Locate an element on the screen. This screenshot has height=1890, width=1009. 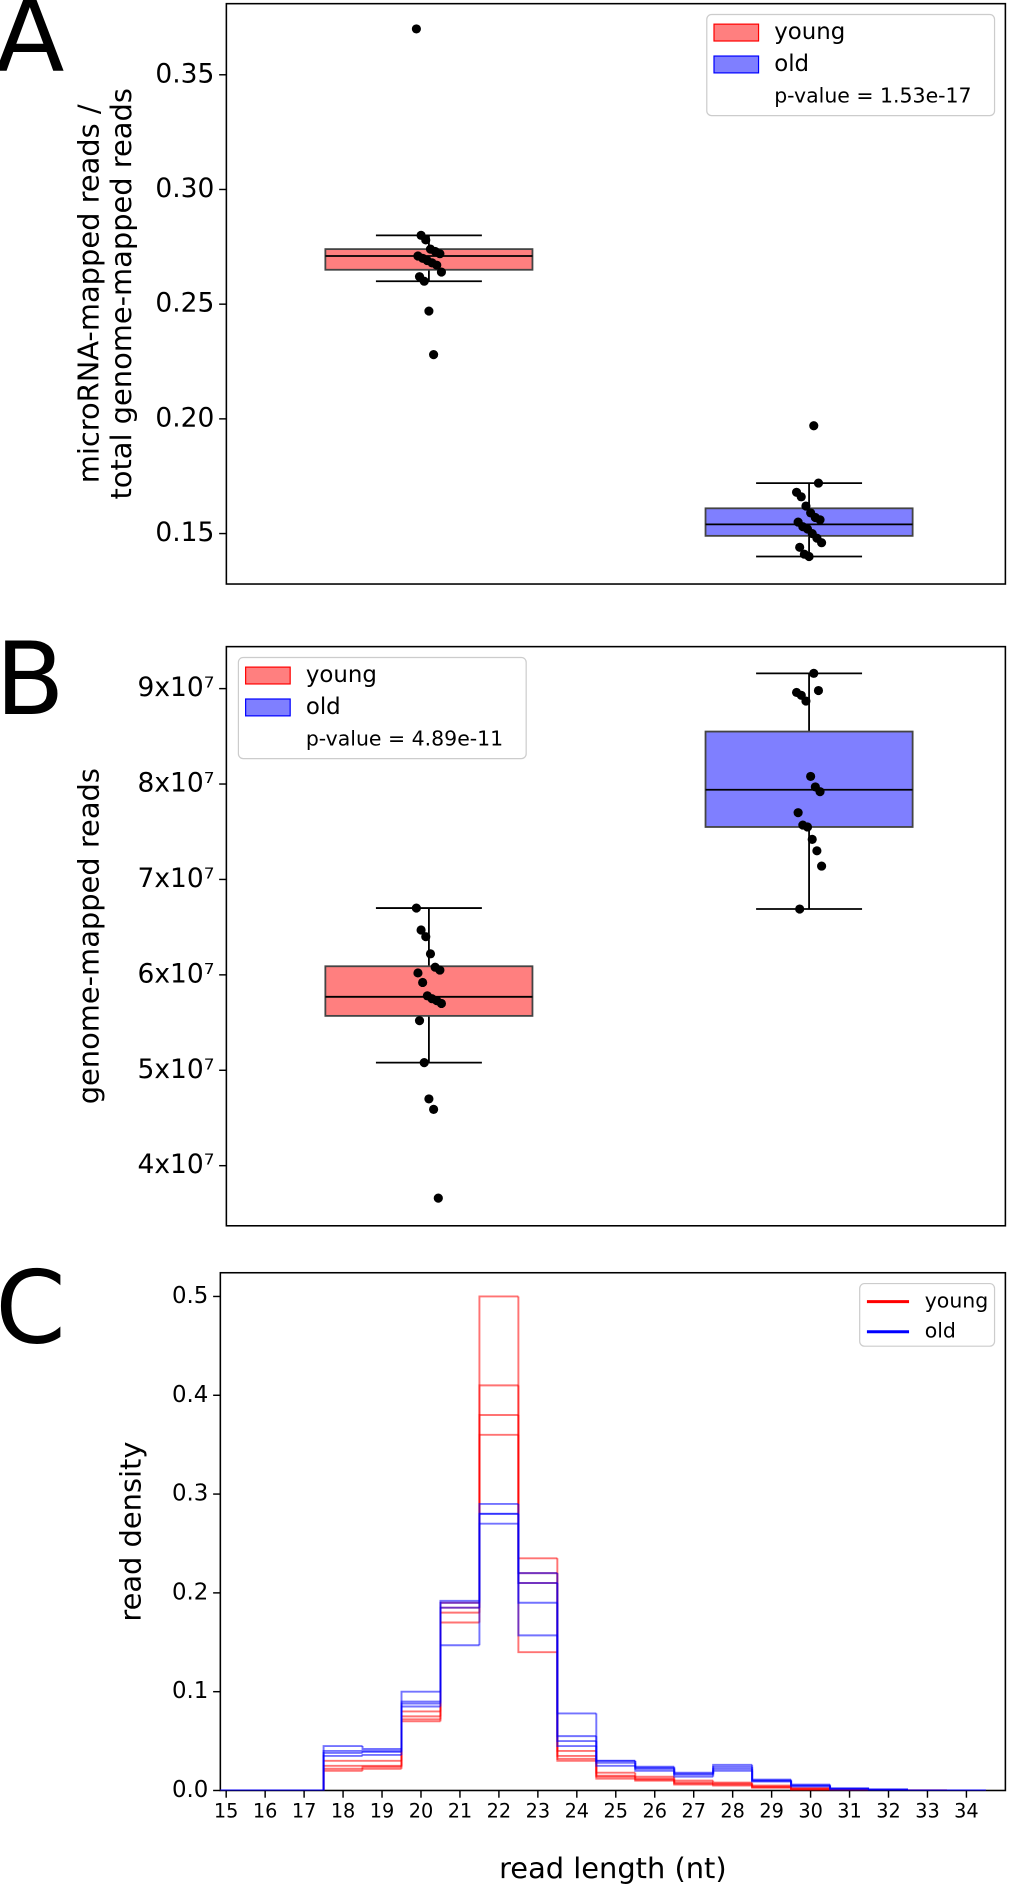
y-axis-label: total genome-mapped reads is located at coordinates (121, 293).